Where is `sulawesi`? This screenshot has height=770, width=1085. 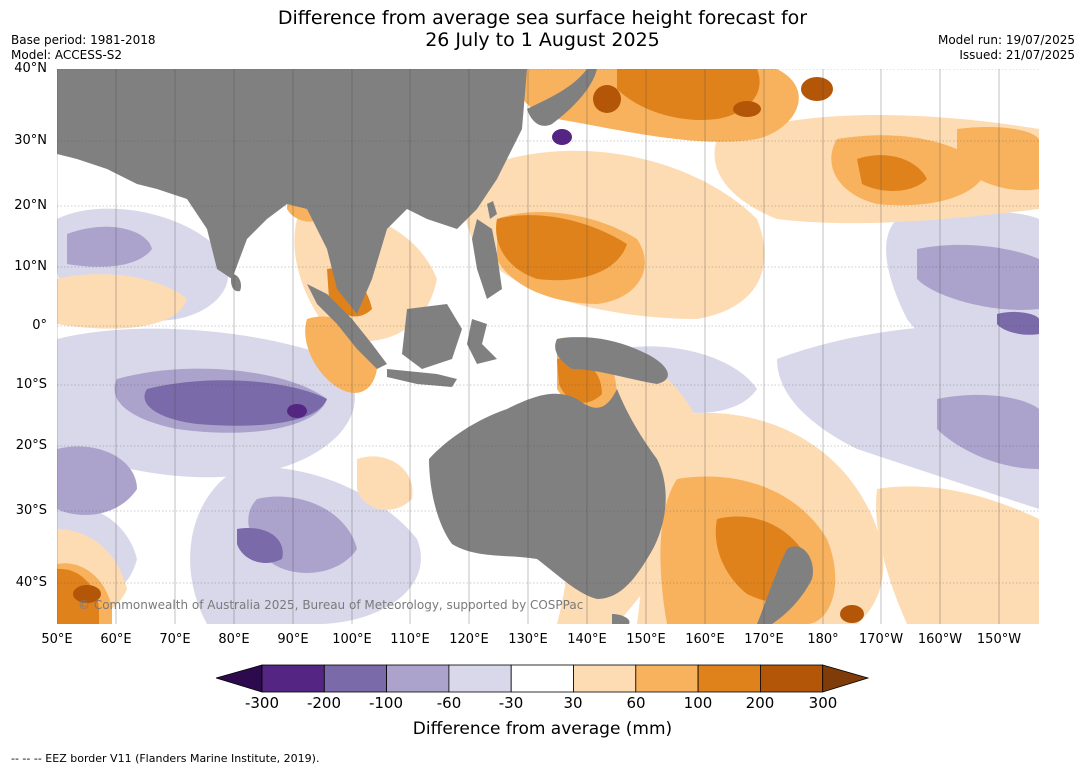 sulawesi is located at coordinates (482, 341).